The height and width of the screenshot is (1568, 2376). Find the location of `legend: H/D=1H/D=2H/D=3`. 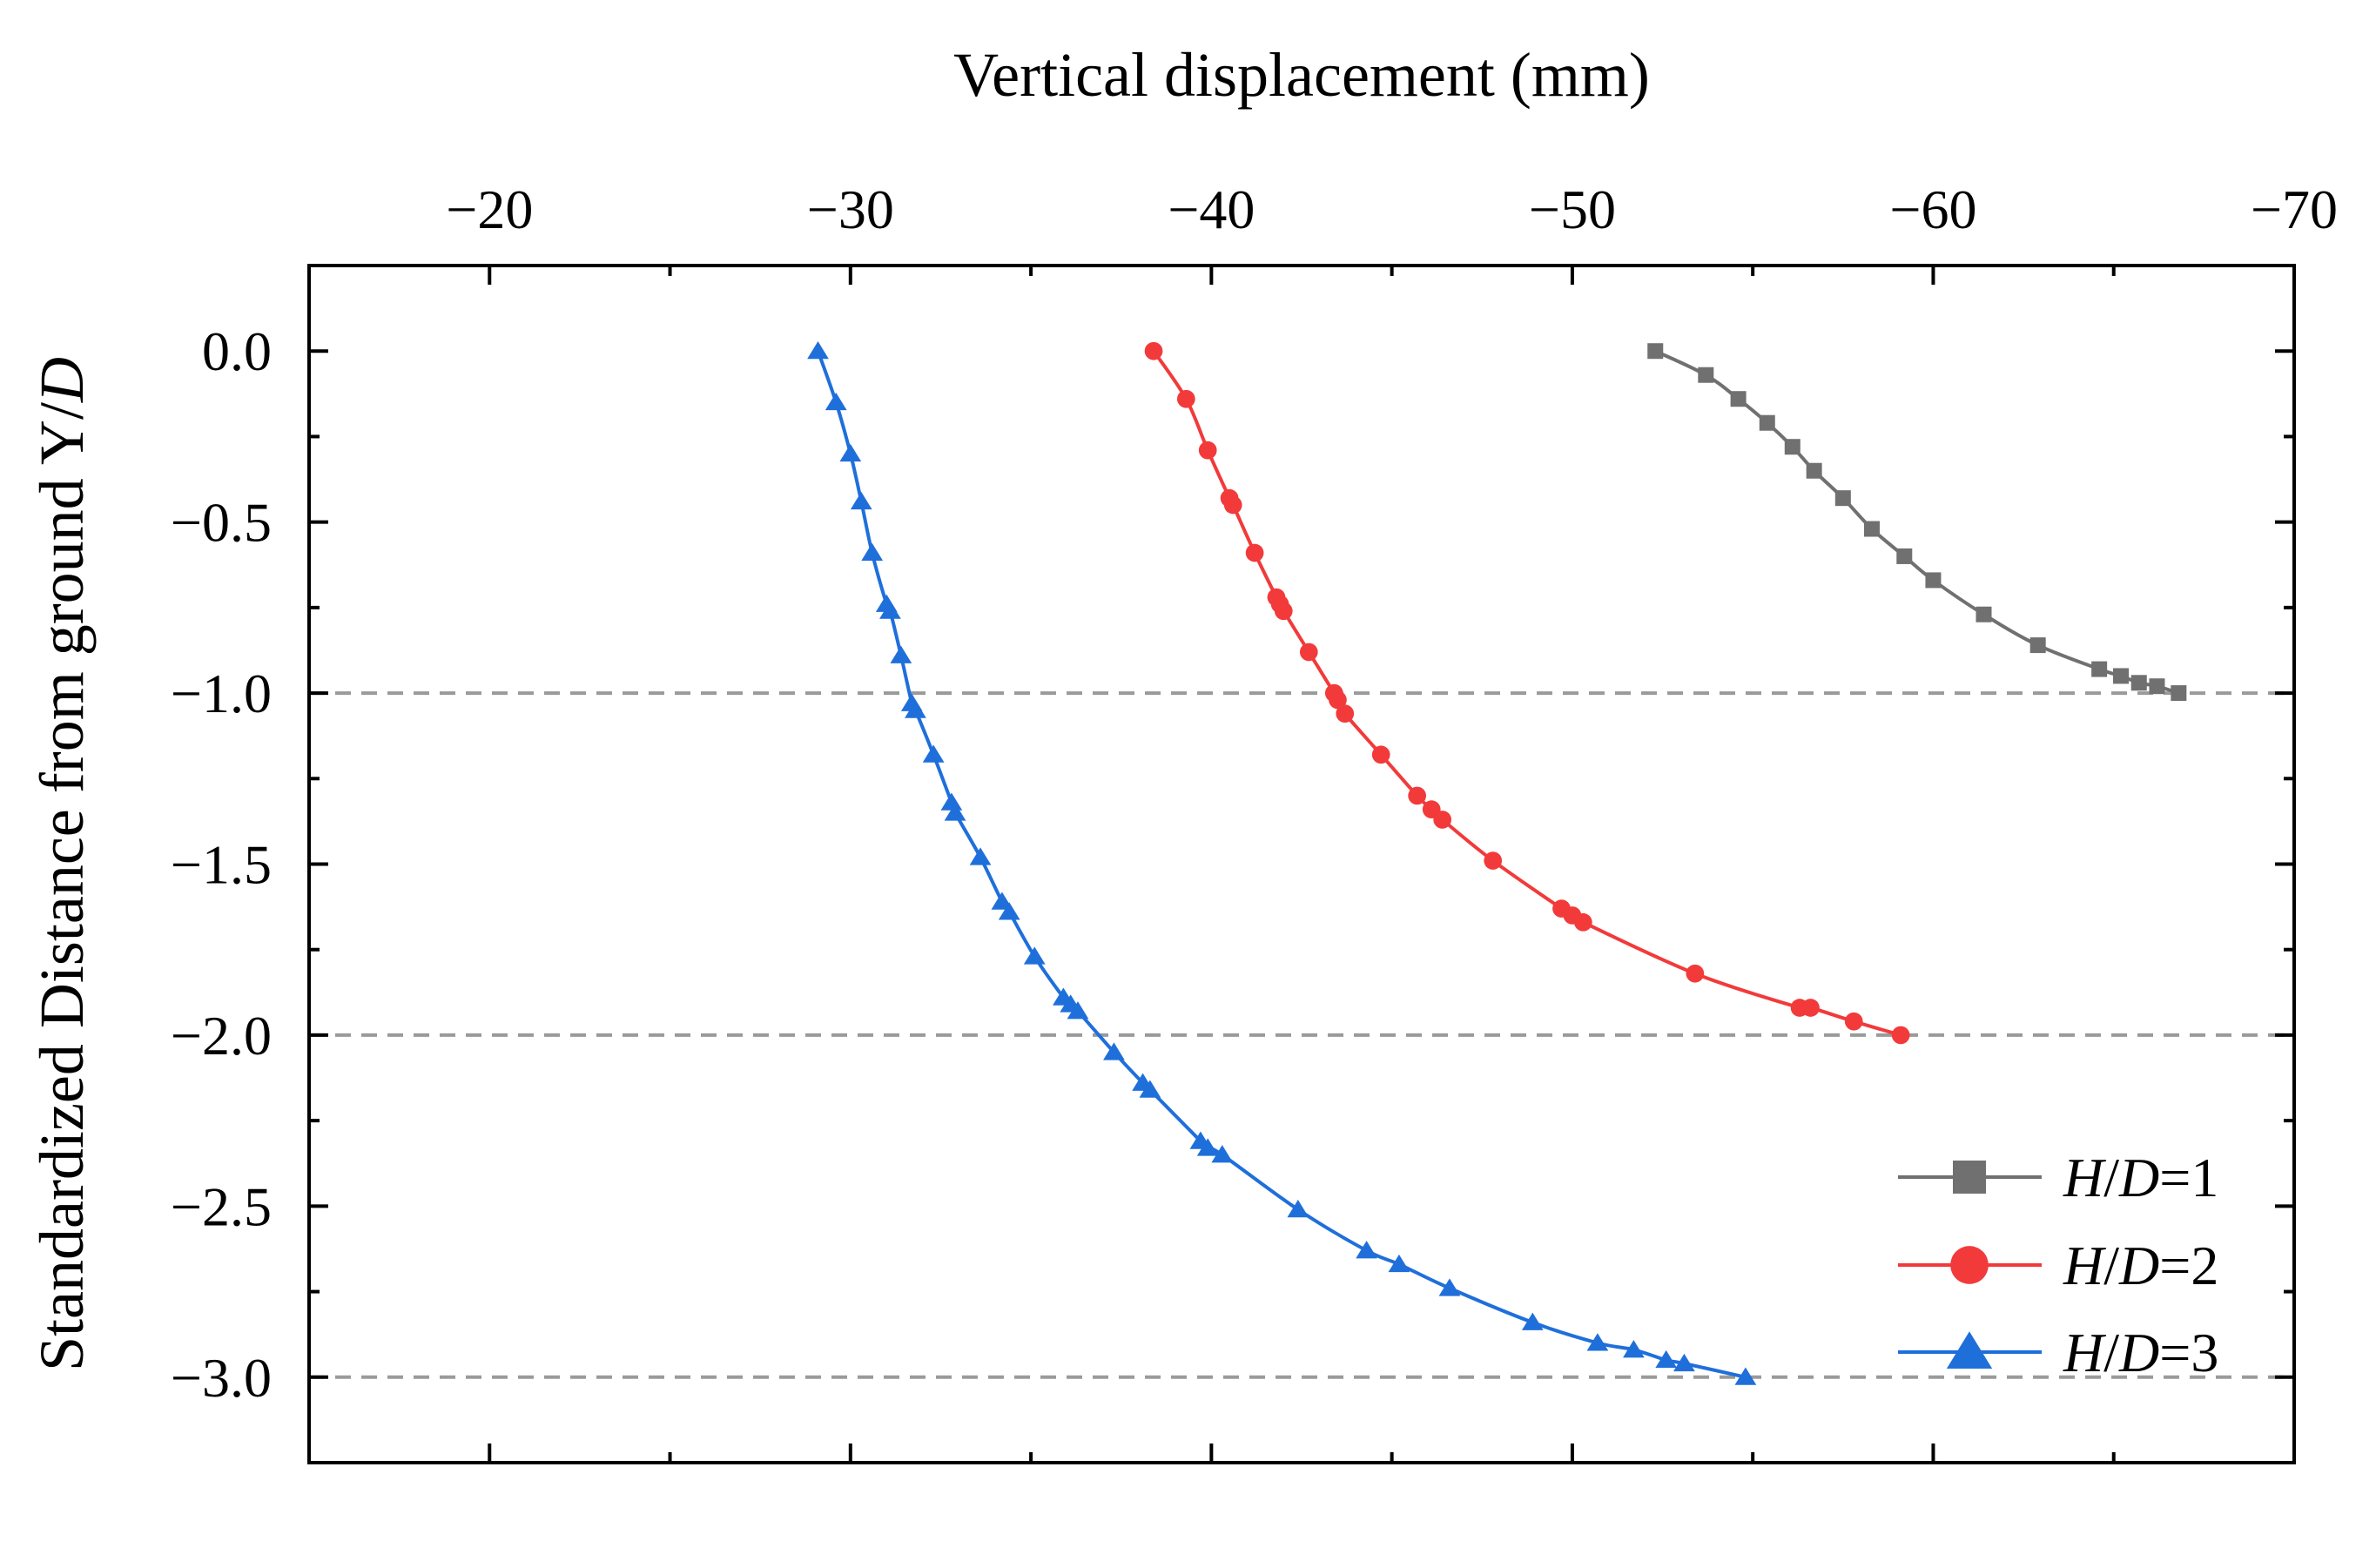

legend: H/D=1H/D=2H/D=3 is located at coordinates (2058, 1265).